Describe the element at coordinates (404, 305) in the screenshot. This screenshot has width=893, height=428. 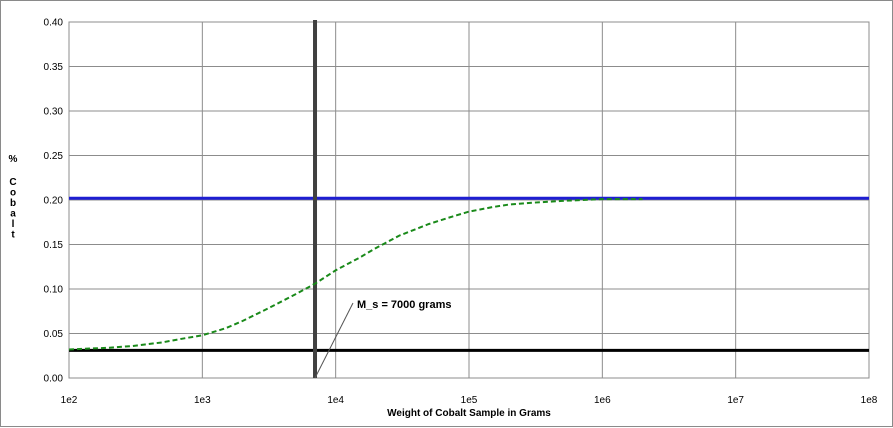
I see `annotation-label: M_s = 7000 grams` at that location.